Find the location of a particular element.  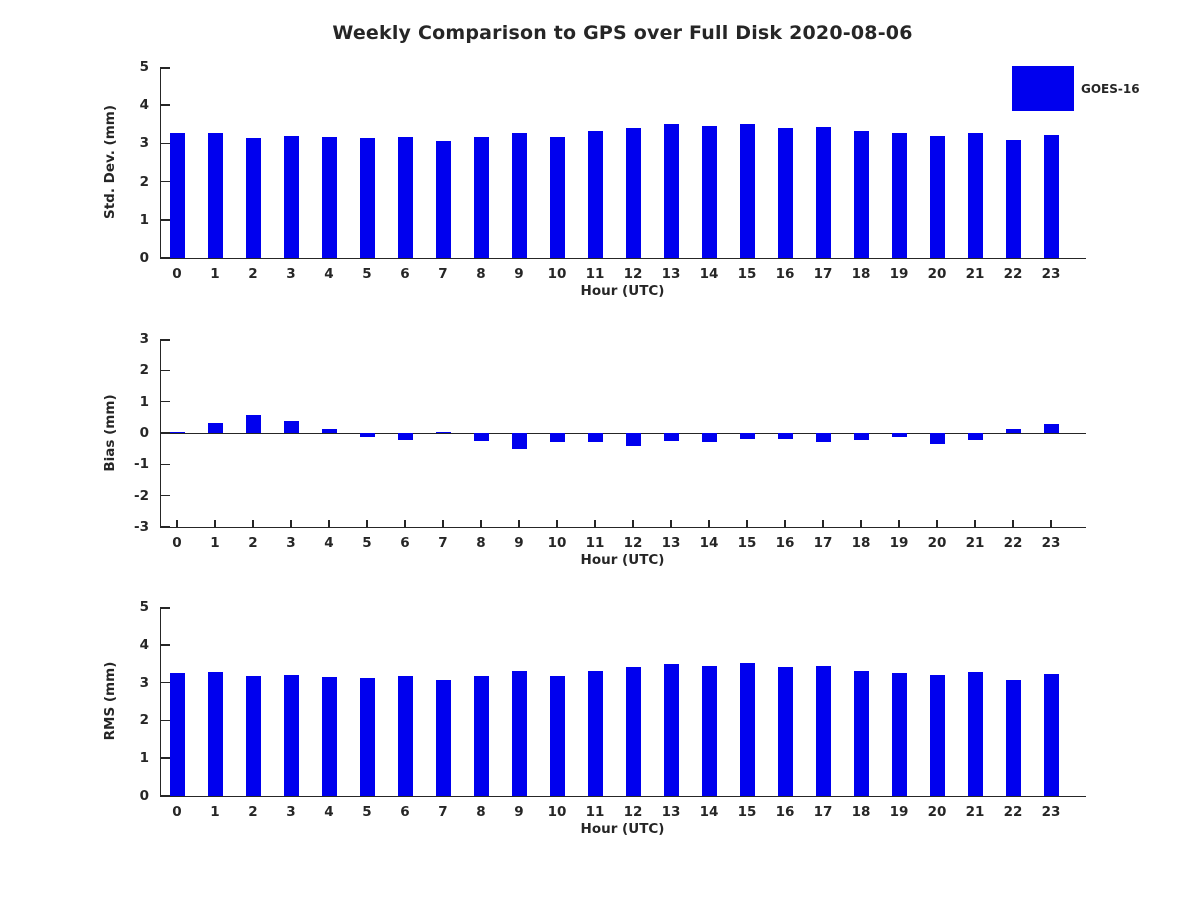

y-axis-label-rms: RMS (mm) is located at coordinates (110, 701).